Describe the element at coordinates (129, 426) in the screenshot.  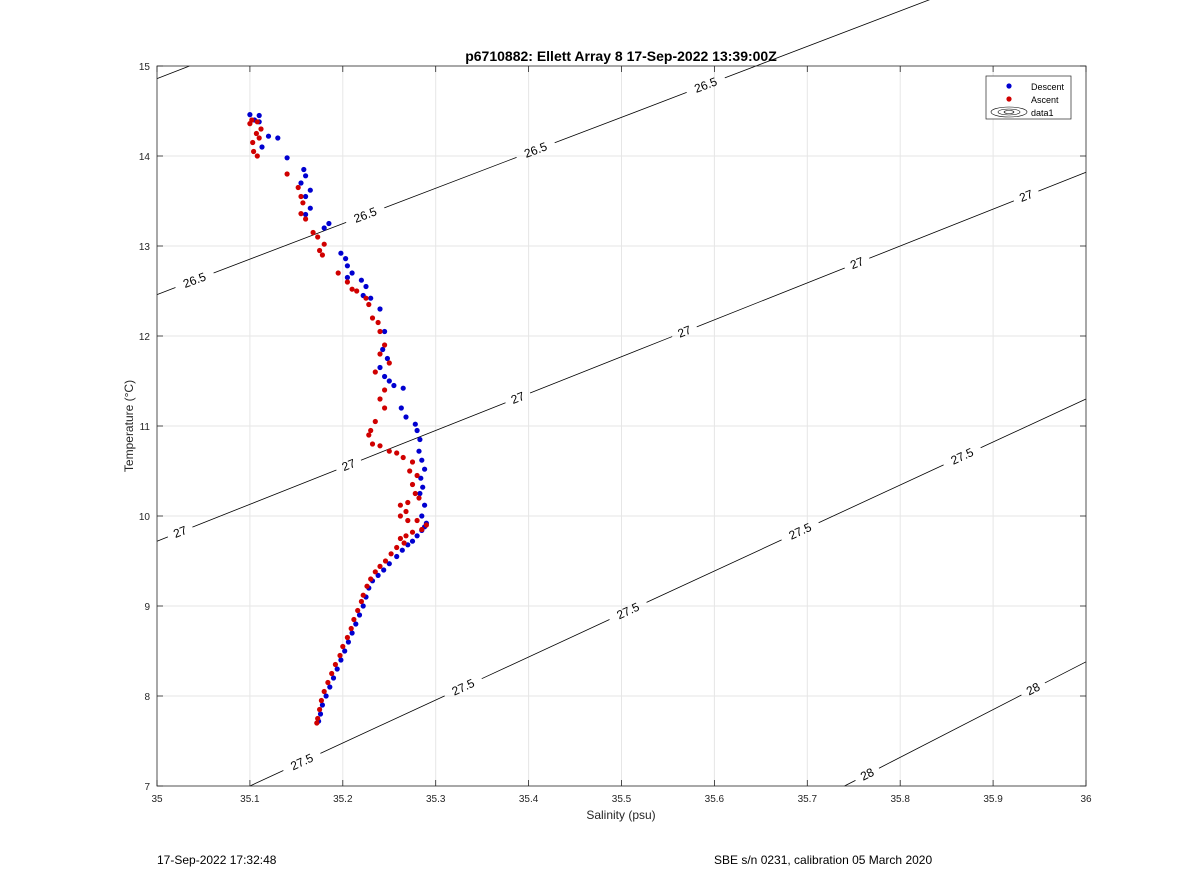
I see `y-axis-label: Temperature (°C)` at that location.